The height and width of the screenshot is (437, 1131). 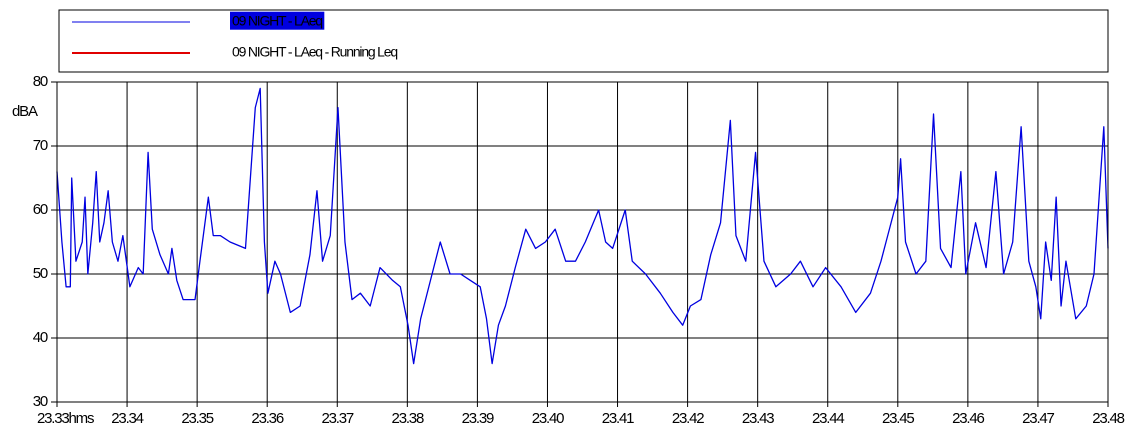 What do you see at coordinates (408, 418) in the screenshot?
I see `x-tick-label: 23.38` at bounding box center [408, 418].